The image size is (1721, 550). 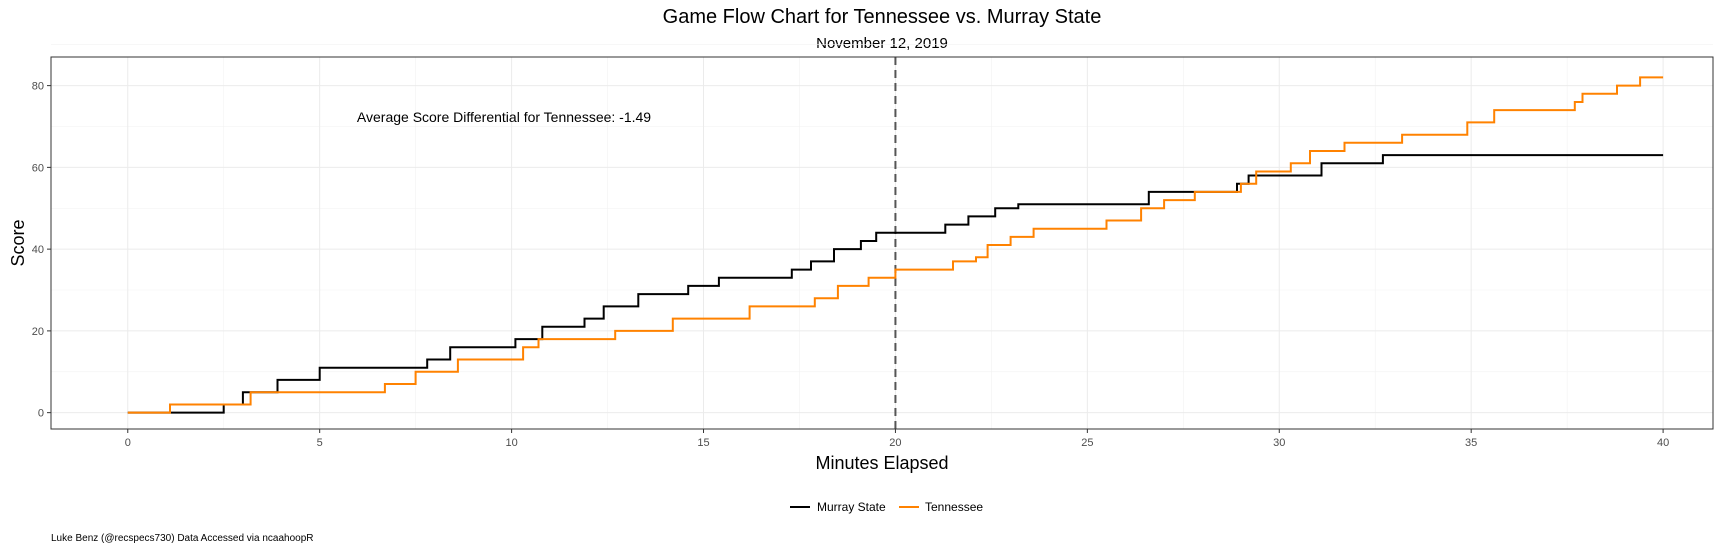 I want to click on chart-subtitle: November 12, 2019, so click(x=882, y=43).